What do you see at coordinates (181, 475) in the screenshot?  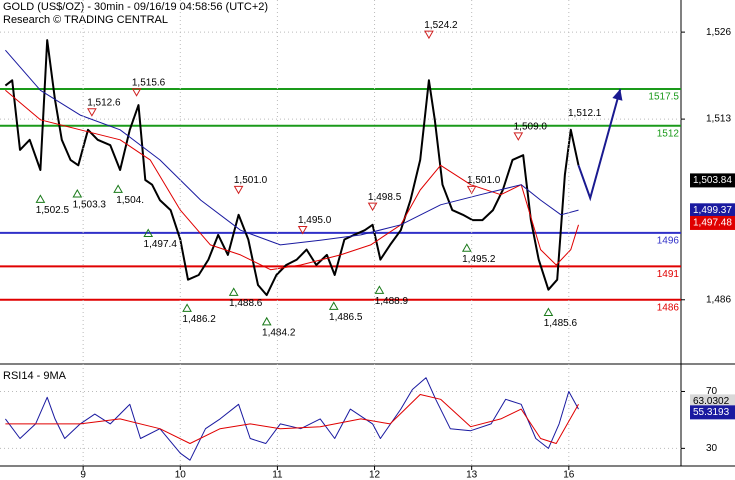 I see `x-tick-label: 10` at bounding box center [181, 475].